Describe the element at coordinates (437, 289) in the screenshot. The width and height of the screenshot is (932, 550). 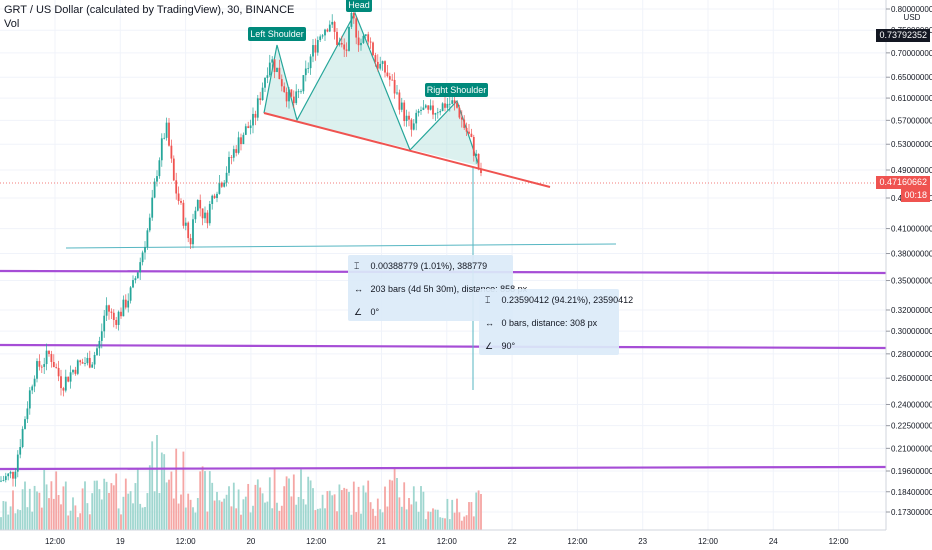
I see `measure-bars-row: ↔ 203 bars (4d 5h 30m), distance: 858 px` at that location.